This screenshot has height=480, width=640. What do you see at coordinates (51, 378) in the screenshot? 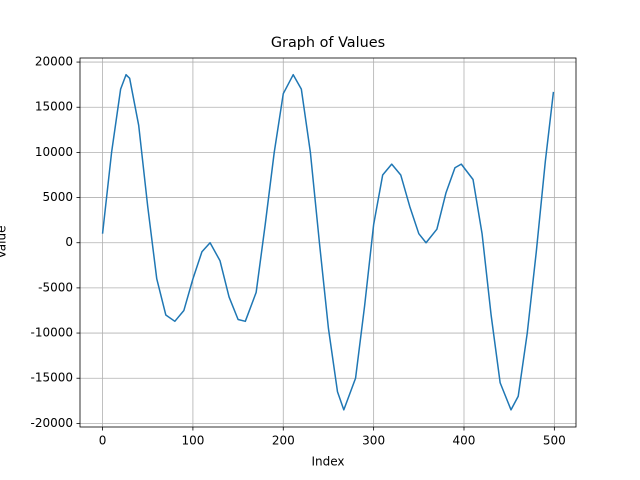
I see `y-tick-label: -15000` at bounding box center [51, 378].